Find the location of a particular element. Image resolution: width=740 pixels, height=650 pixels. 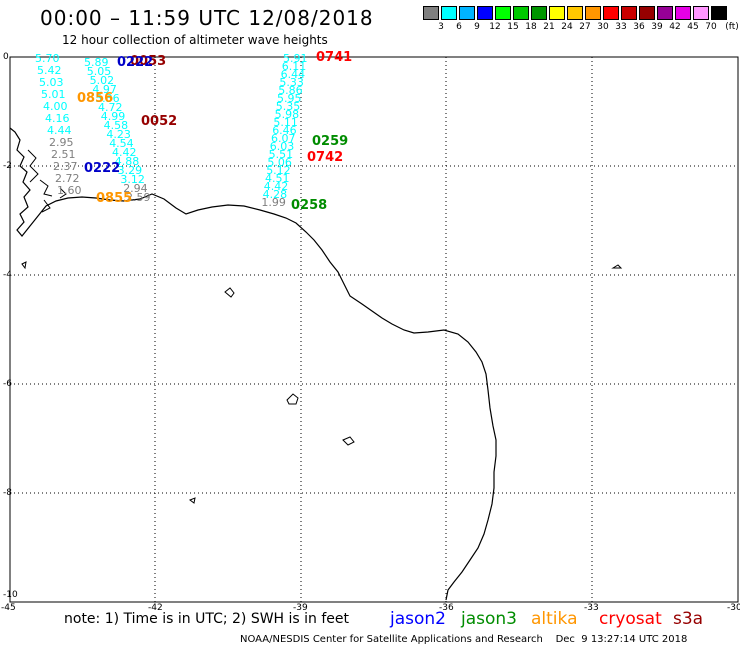

wave-height-value: 4.00 is located at coordinates (55, 106).